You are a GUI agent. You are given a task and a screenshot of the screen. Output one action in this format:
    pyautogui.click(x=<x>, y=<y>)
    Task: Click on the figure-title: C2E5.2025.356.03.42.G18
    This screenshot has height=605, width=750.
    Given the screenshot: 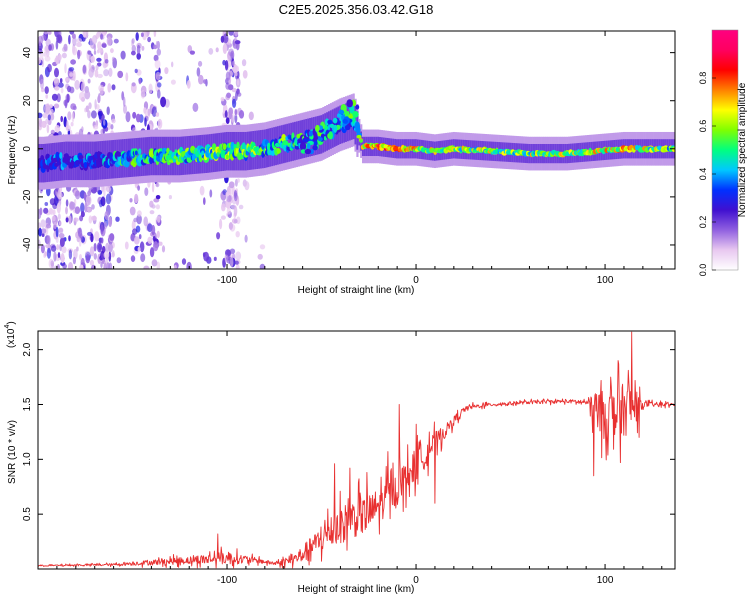 What is the action you would take?
    pyautogui.click(x=356, y=9)
    